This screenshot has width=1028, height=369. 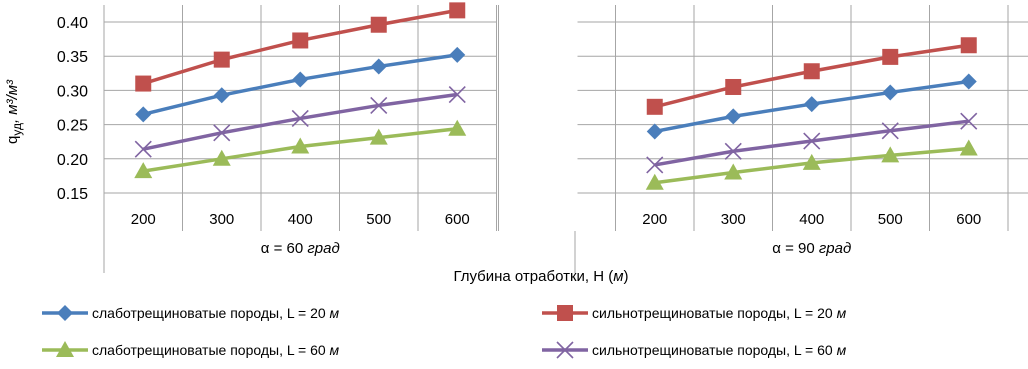 I want to click on legend-item-s4: сильнотрещиноватые породы, L = 60 м, so click(x=693, y=350).